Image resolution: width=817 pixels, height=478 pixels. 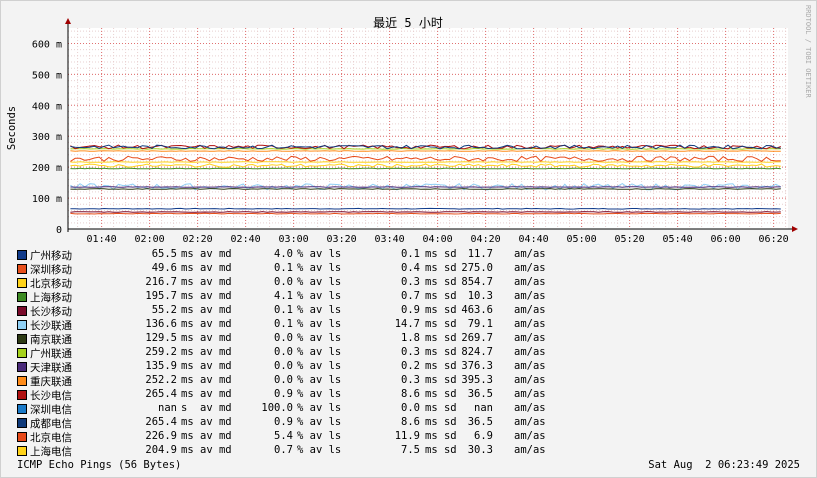 I want to click on y-axis-arrow, so click(x=68, y=21).